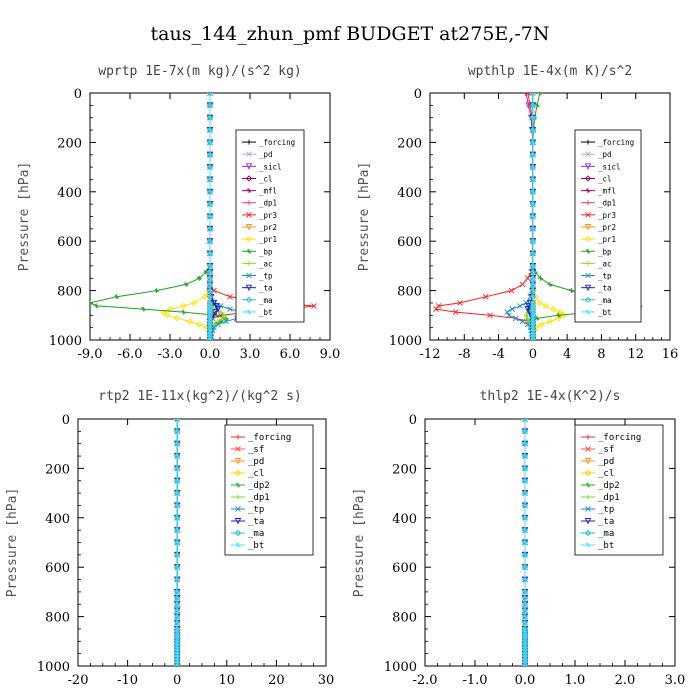  Describe the element at coordinates (364, 217) in the screenshot. I see `y-axis-label: Pressure [hPa]` at that location.